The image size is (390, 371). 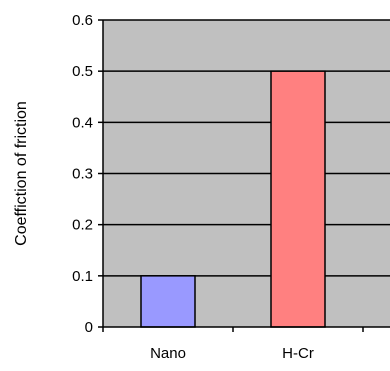 What do you see at coordinates (82, 174) in the screenshot?
I see `y-tick-label: 0.3` at bounding box center [82, 174].